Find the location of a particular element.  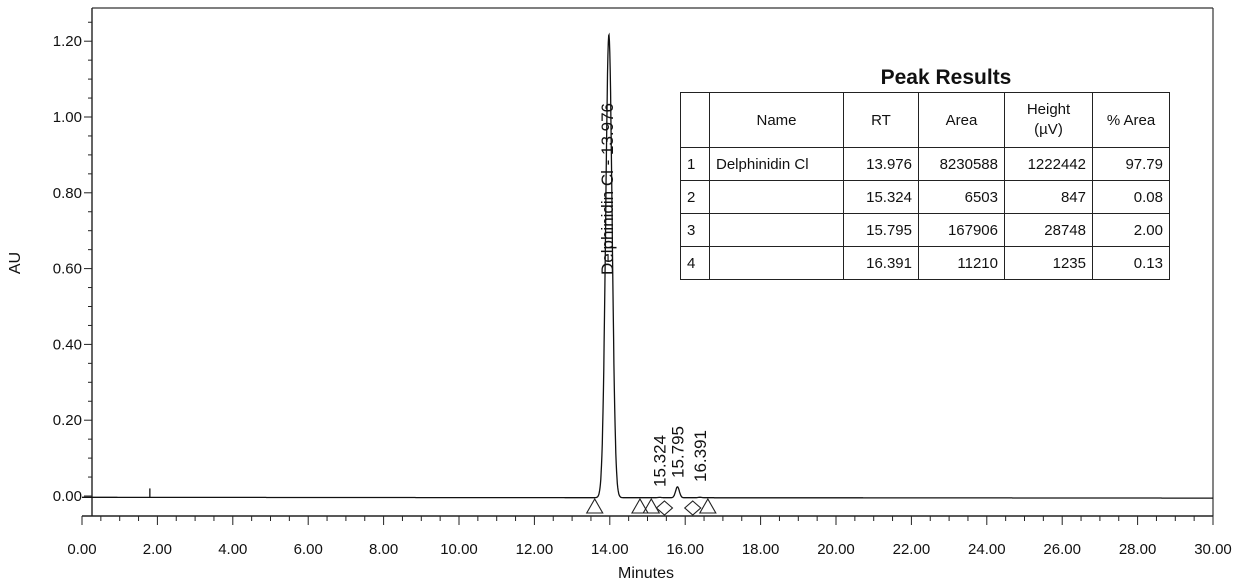

y-tick-label: 1.20 is located at coordinates (67, 41).